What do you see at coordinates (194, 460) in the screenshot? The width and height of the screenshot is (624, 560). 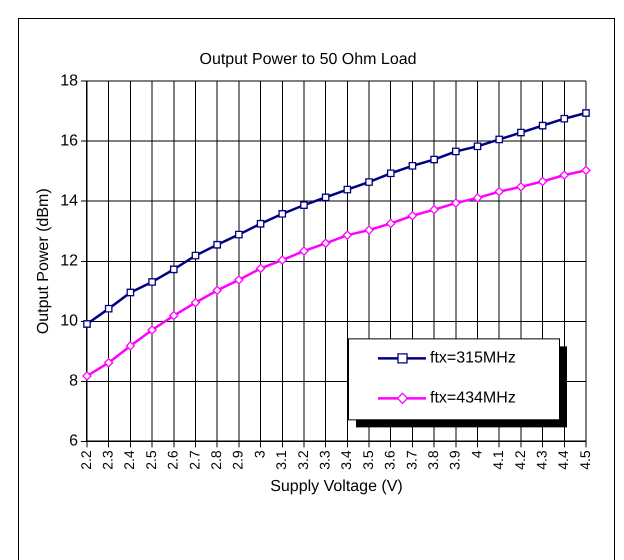 I see `x-tick-label: 2.7` at bounding box center [194, 460].